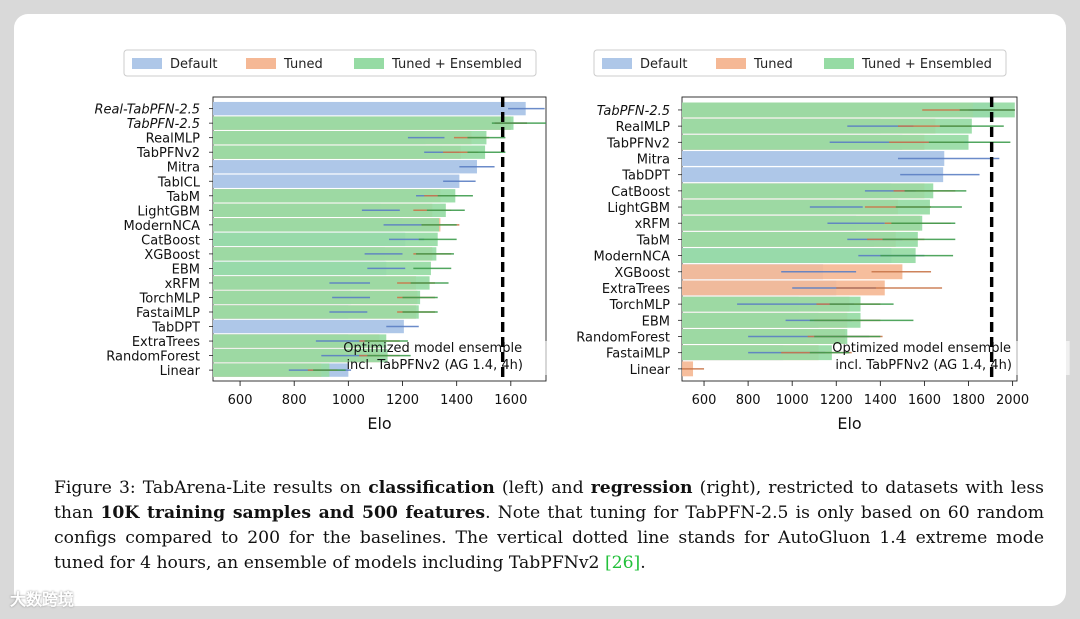 The image size is (1080, 619). What do you see at coordinates (147, 63) in the screenshot?
I see `legend-swatch-default-classification` at bounding box center [147, 63].